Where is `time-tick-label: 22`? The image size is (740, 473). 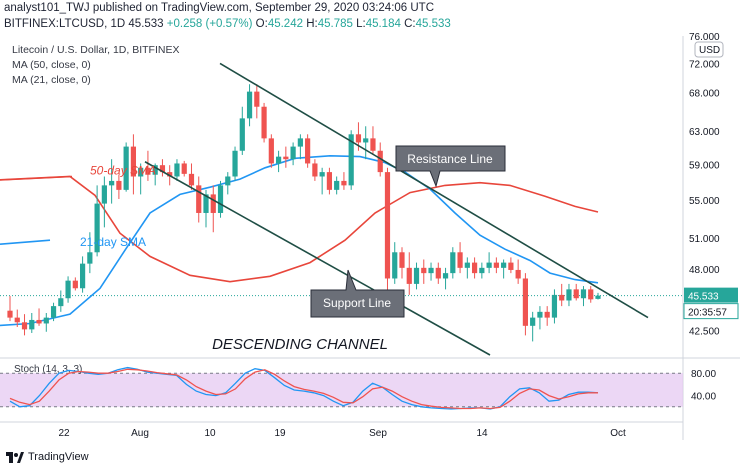 time-tick-label: 22 is located at coordinates (64, 433).